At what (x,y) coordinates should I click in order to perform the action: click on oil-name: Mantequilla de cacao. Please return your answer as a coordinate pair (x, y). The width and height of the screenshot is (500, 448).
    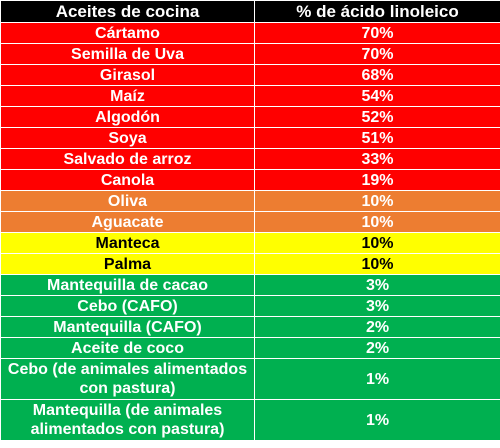
    Looking at the image, I should click on (127, 285).